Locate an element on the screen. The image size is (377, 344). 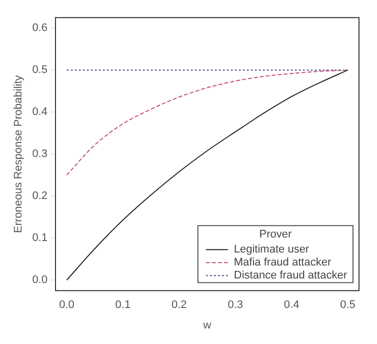
y-axis-title: Erroneous Response Probability is located at coordinates (18, 153).